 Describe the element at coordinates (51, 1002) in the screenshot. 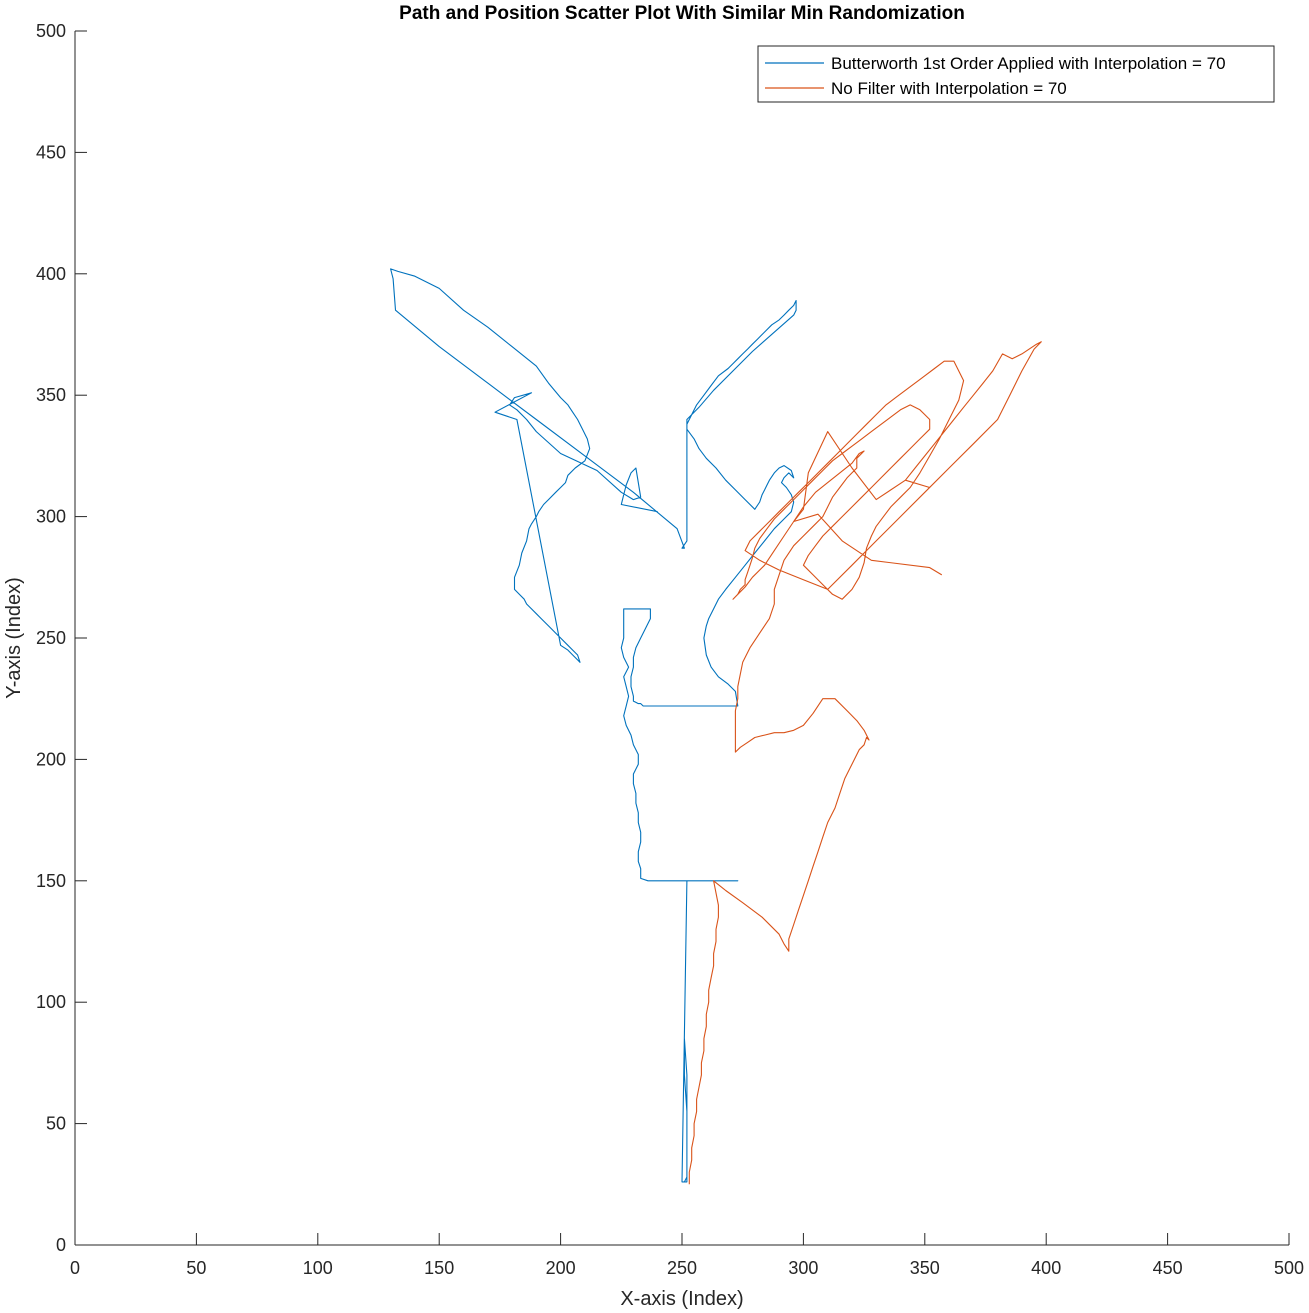

I see `y-tick-label: 100` at that location.